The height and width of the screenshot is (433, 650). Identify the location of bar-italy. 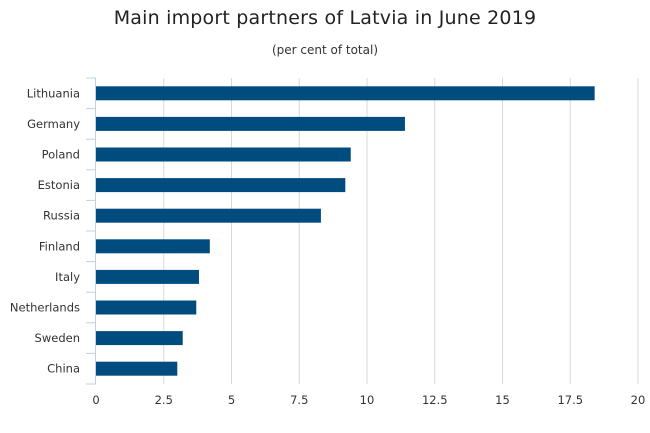
(147, 276).